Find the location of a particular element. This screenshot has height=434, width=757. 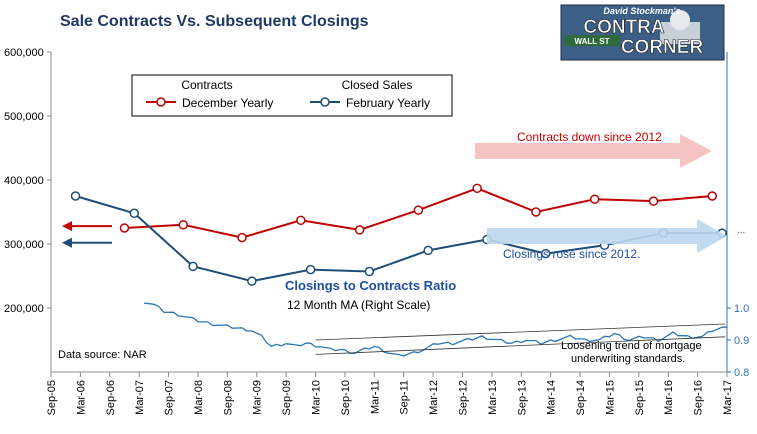

loosening-line2: underwriting standards. is located at coordinates (628, 359).